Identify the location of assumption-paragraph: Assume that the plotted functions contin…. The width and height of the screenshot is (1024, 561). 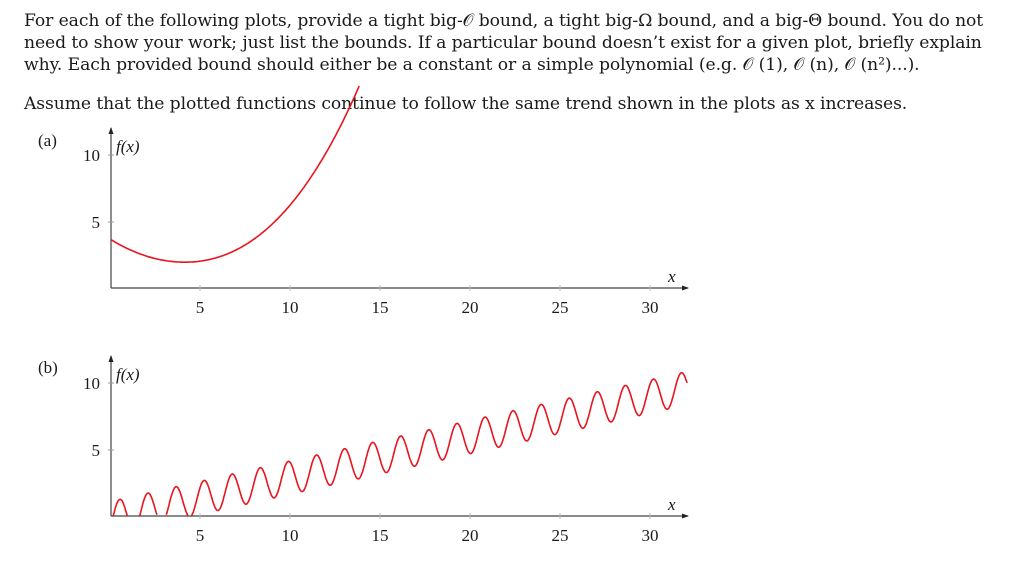
(466, 104).